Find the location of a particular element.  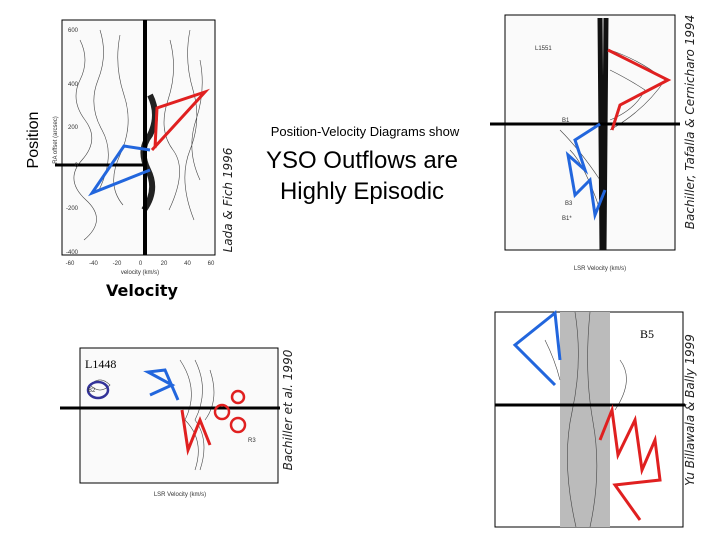

axis-title: Velocity is located at coordinates (142, 290).